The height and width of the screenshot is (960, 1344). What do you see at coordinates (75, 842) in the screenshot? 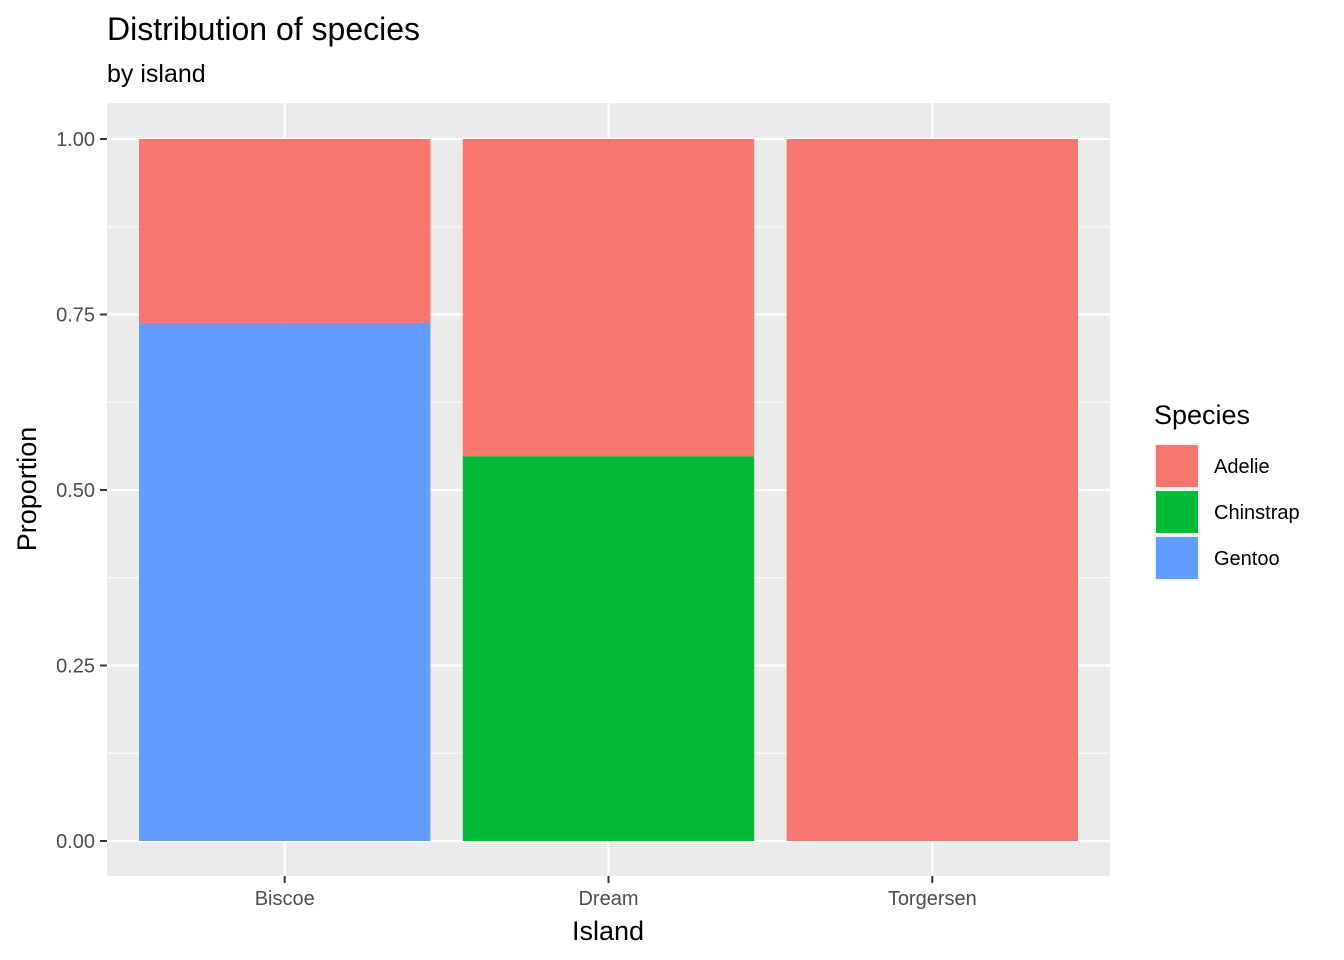
I see `y-tick-label: 0.00` at bounding box center [75, 842].